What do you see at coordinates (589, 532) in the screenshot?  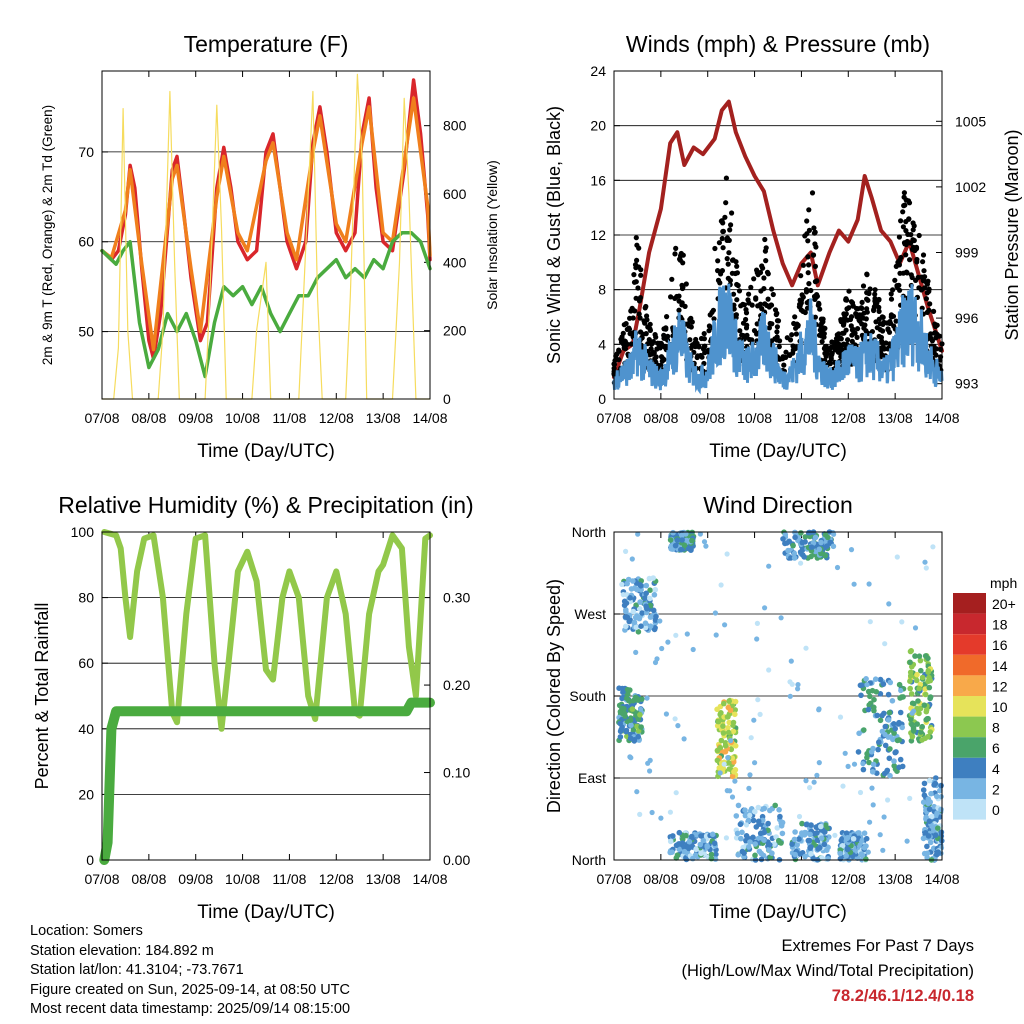 I see `y-tick-label: North` at bounding box center [589, 532].